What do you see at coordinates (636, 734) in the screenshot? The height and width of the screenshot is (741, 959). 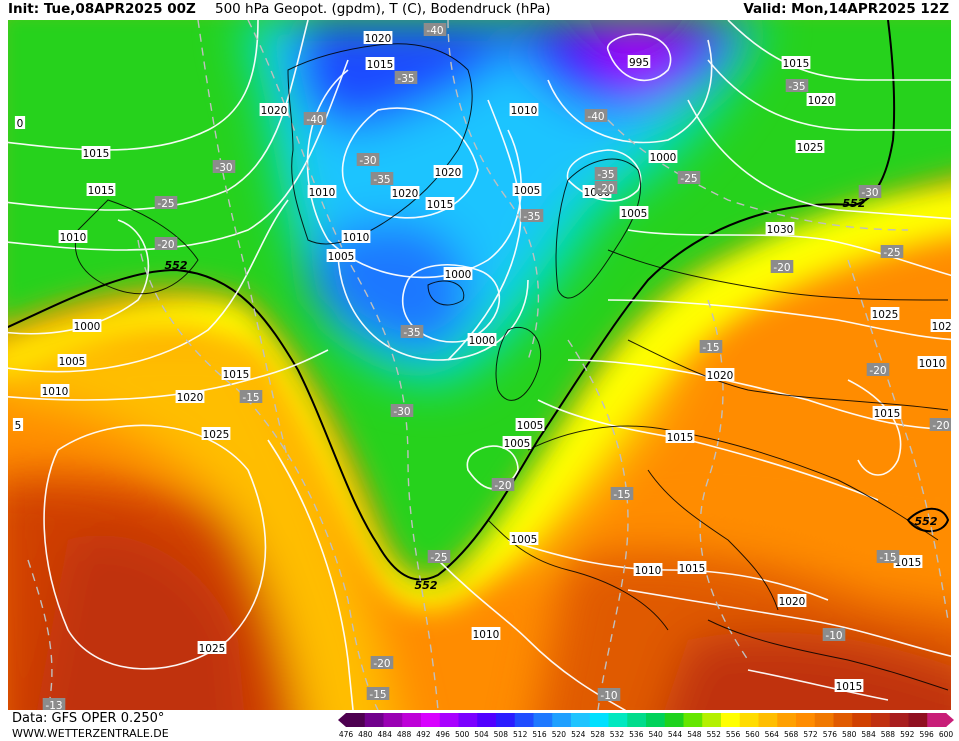 I see `colorbar-tick-15: 536` at bounding box center [636, 734].